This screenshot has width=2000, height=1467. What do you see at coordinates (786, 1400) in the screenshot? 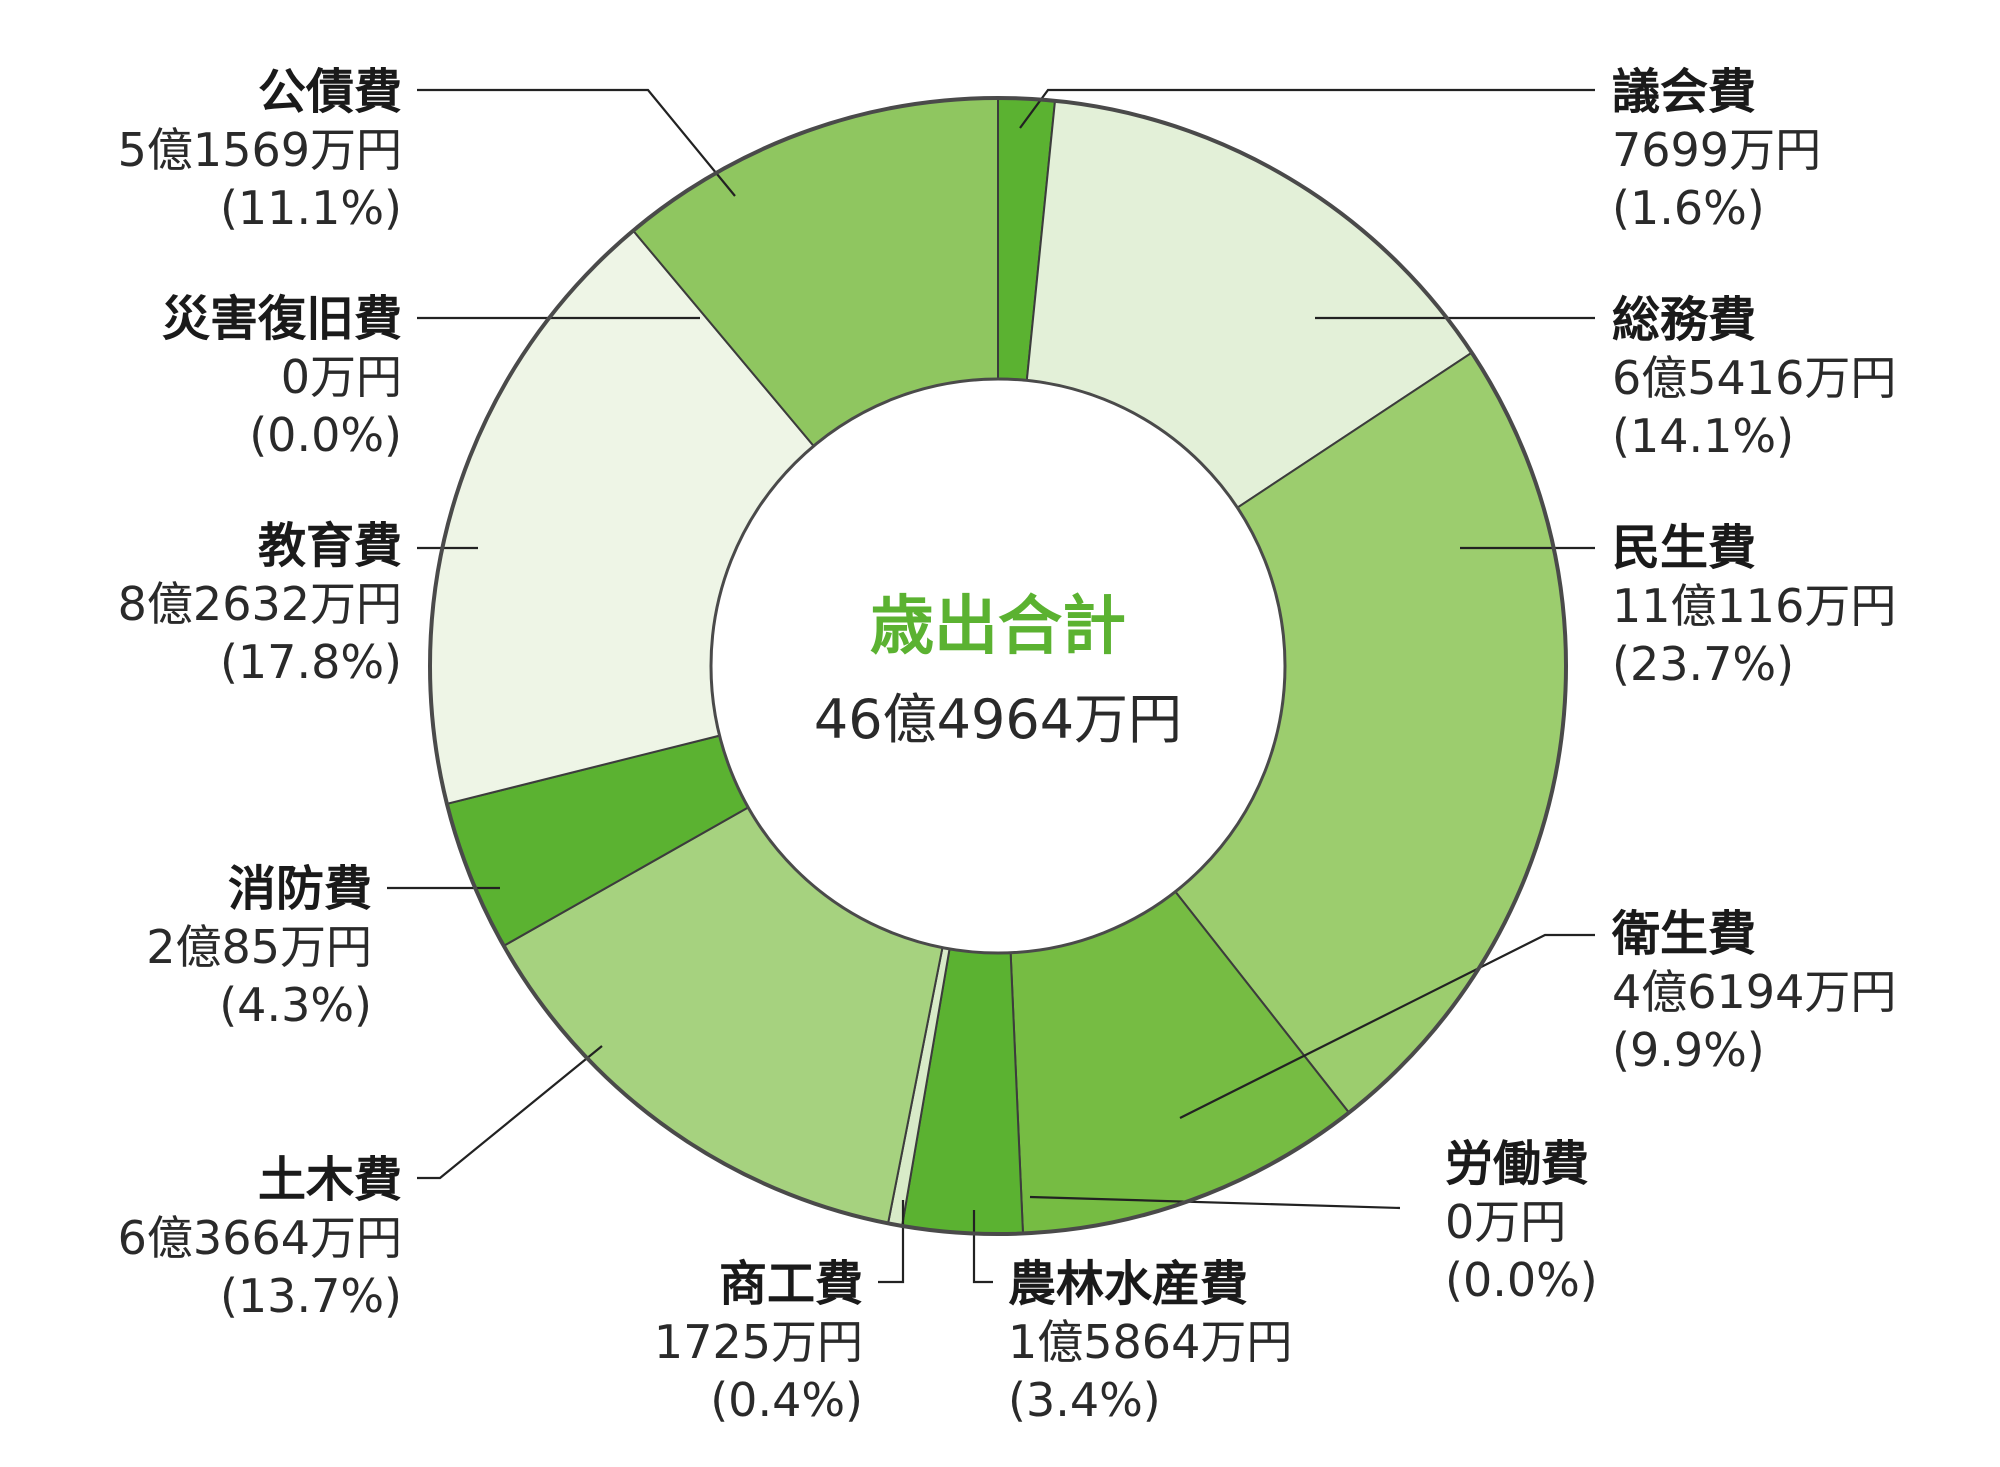
I see `slice-6-percent-label: (0.4%)` at bounding box center [786, 1400].